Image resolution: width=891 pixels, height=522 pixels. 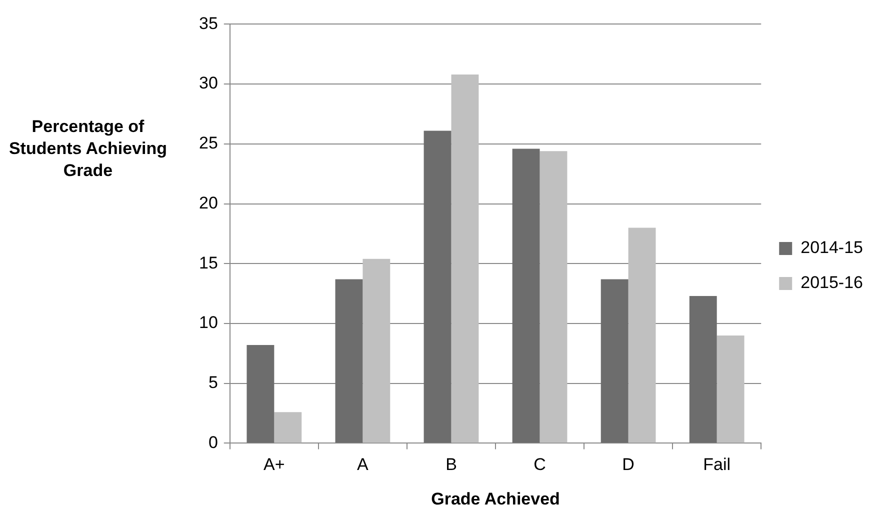 What do you see at coordinates (208, 202) in the screenshot?
I see `y-tick-label: 20` at bounding box center [208, 202].